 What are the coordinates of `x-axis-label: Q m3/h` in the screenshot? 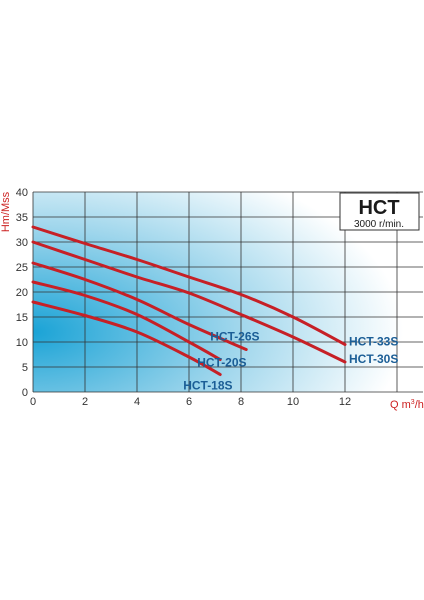 It's located at (407, 405).